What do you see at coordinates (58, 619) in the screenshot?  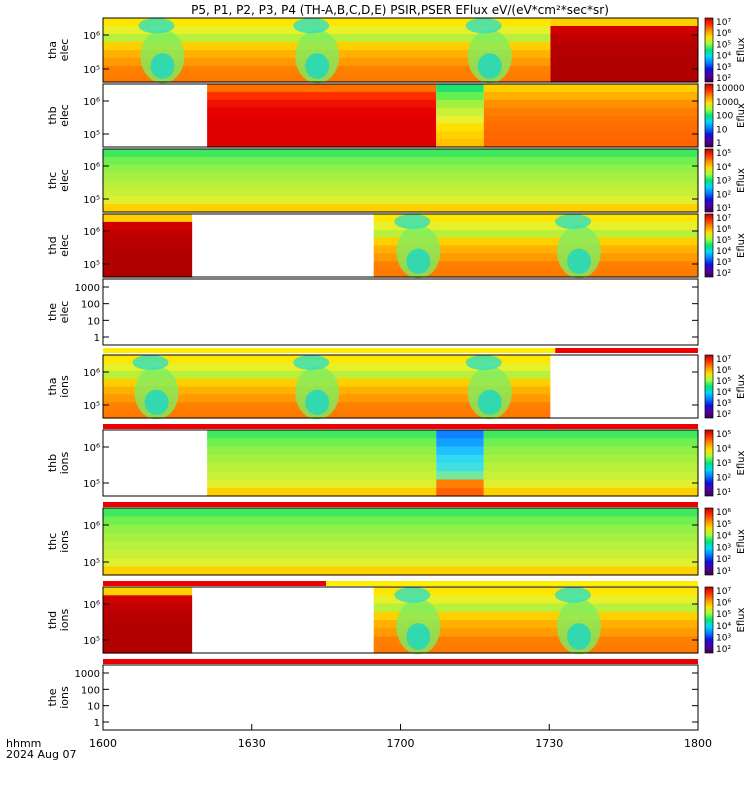 I see `y-axis-label: thdions` at bounding box center [58, 619].